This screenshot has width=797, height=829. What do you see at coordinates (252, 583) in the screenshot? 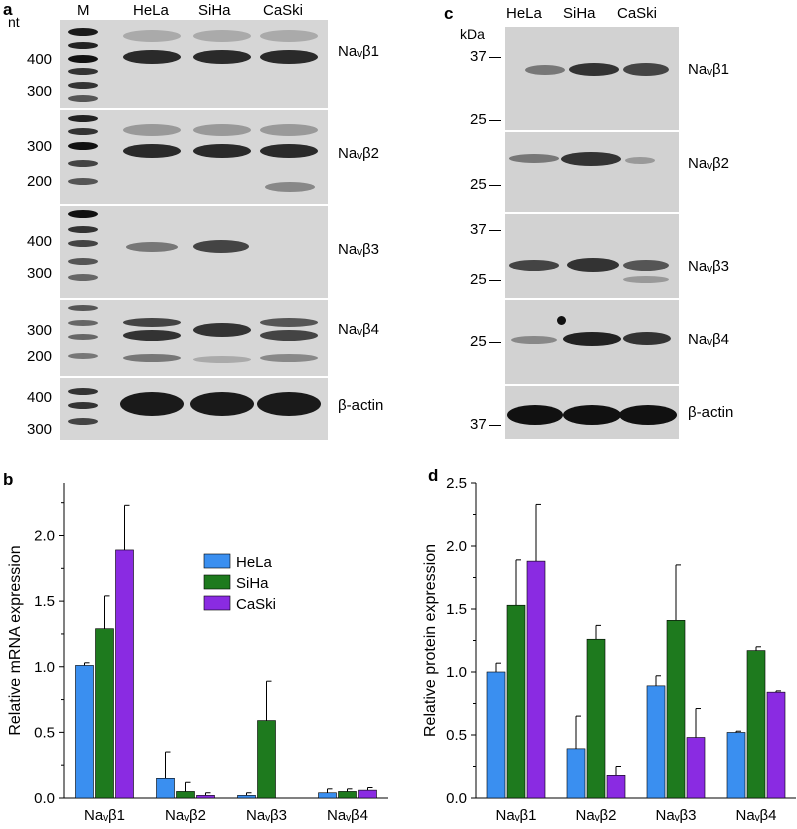
I see `legend-label-siha: SiHa` at bounding box center [252, 583].